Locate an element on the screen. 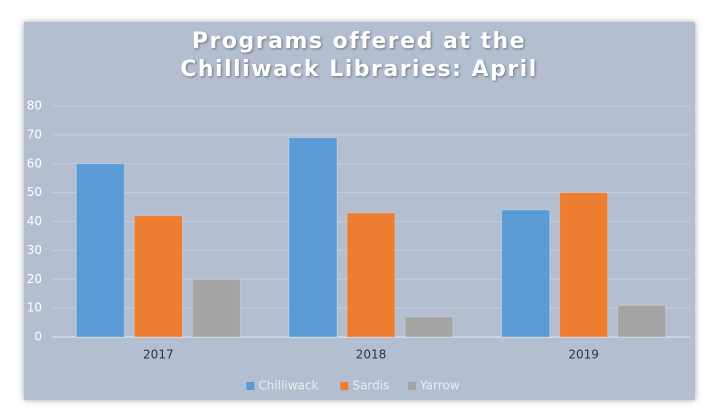 This screenshot has width=718, height=413. y-tick-label: 20 is located at coordinates (34, 279).